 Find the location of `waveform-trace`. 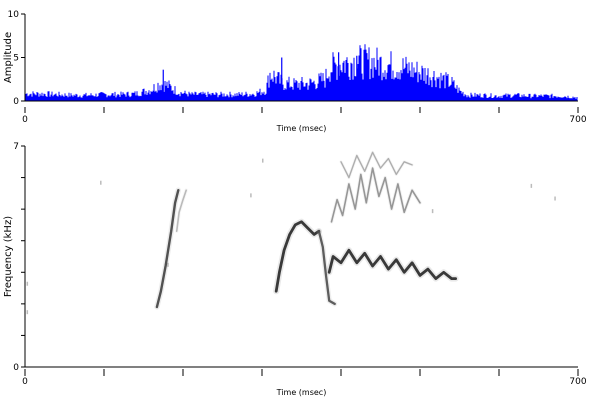

waveform-trace is located at coordinates (301, 72).